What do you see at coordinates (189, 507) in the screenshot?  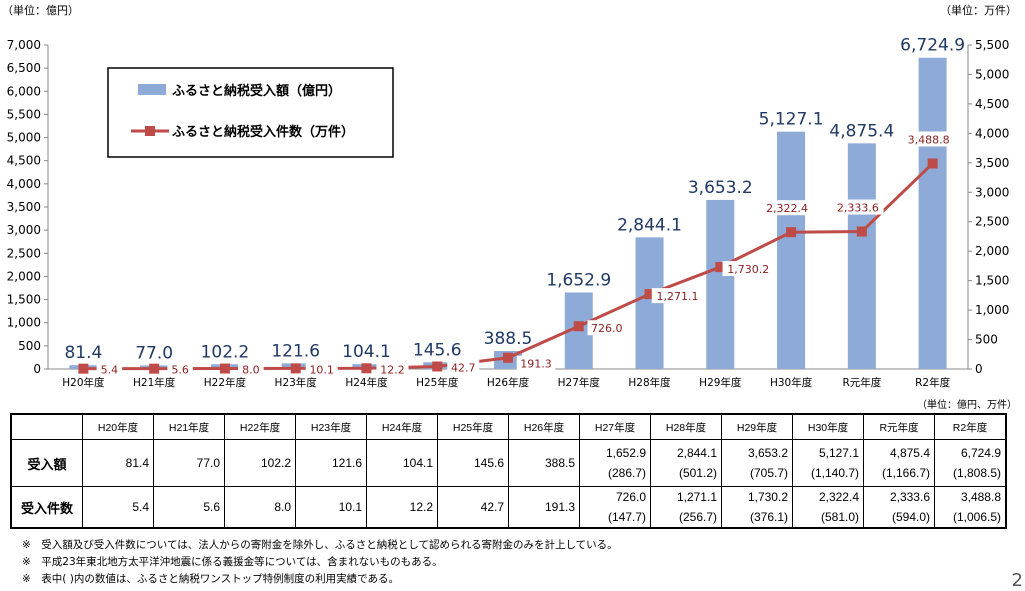 I see `table-cell: 5.6` at bounding box center [189, 507].